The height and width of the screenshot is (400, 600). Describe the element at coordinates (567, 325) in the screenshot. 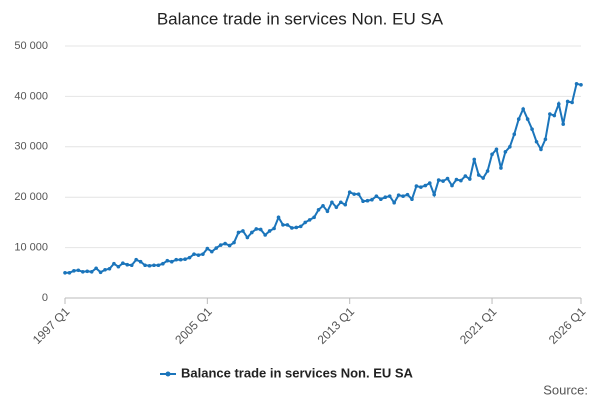

I see `x-tick-label: 2026 Q1` at that location.